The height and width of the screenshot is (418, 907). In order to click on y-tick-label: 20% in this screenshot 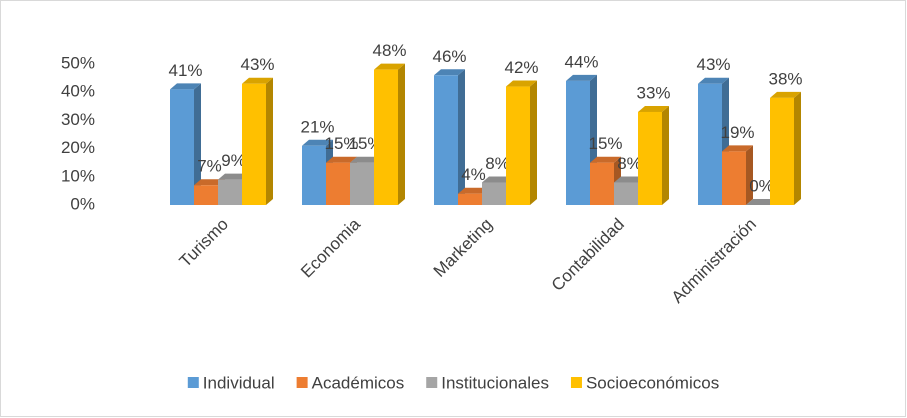, I will do `click(78, 147)`.